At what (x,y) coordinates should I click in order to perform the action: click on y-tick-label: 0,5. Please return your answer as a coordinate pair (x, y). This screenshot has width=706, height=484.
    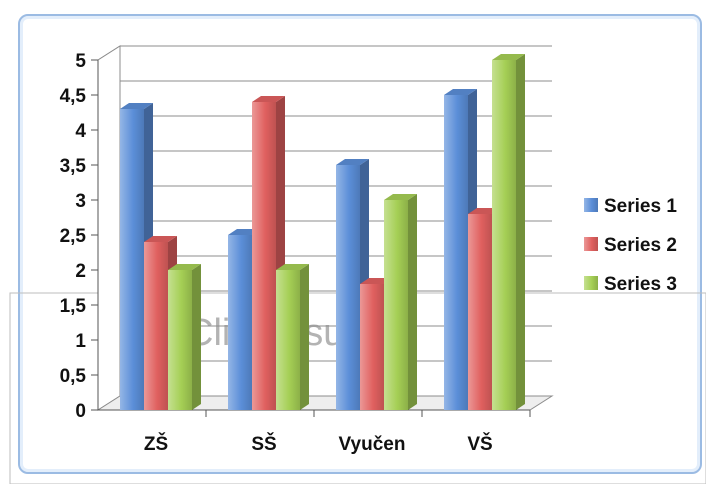
    Looking at the image, I should click on (73, 376).